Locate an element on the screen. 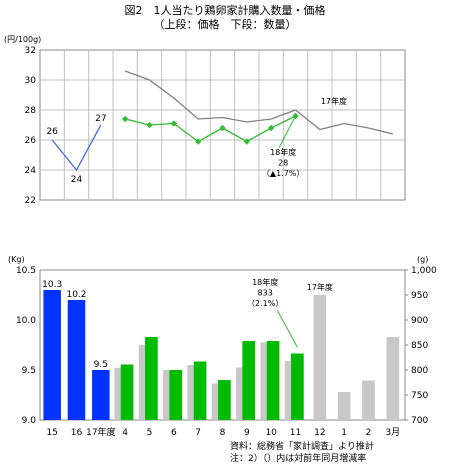 The height and width of the screenshot is (470, 450). bottom-annotation-y18-change: （2.1%） is located at coordinates (265, 303).